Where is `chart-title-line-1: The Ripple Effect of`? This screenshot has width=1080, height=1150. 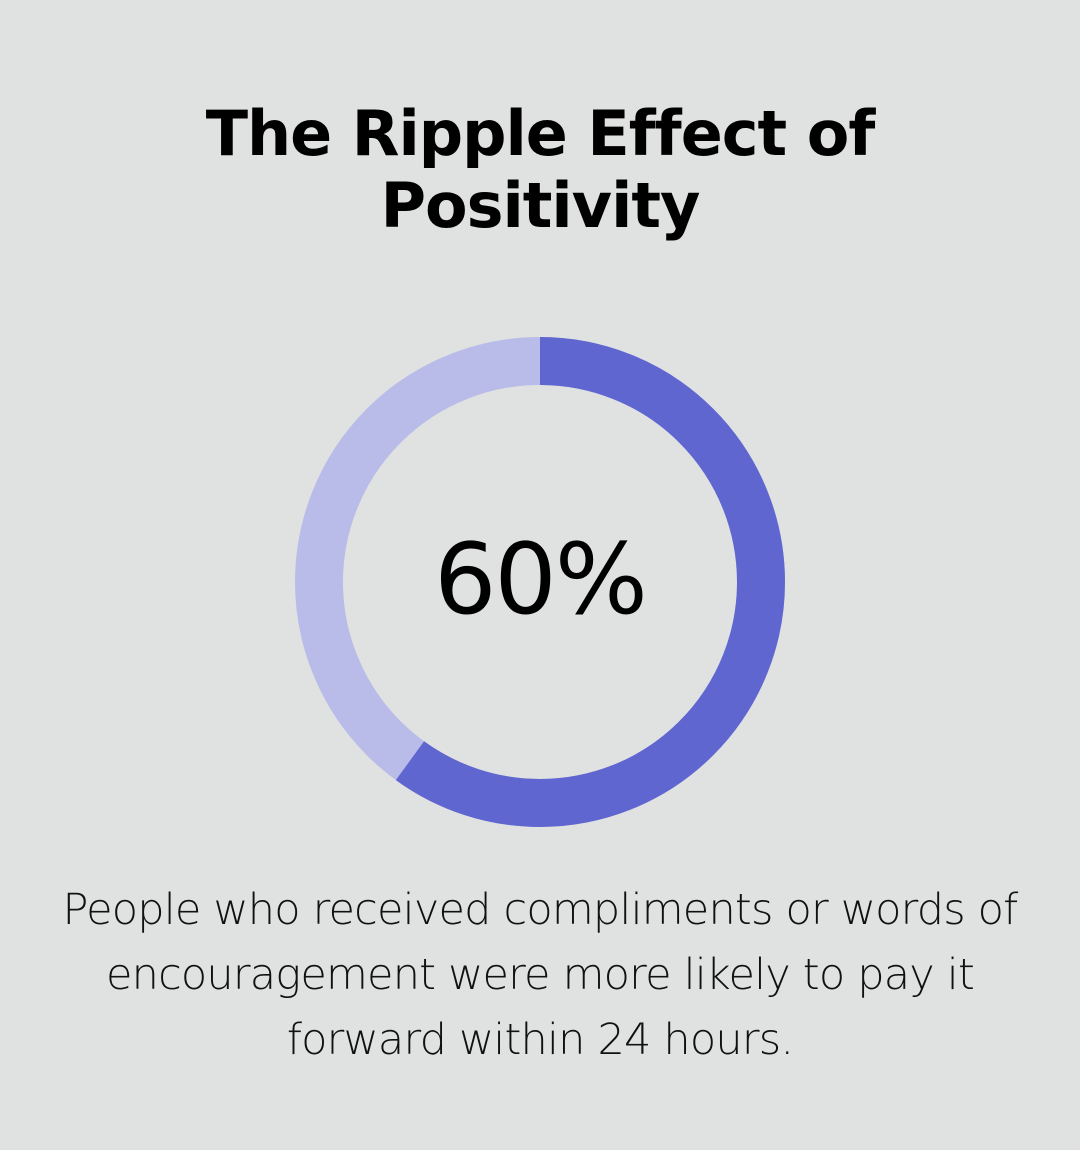
chart-title-line-1: The Ripple Effect of is located at coordinates (540, 133).